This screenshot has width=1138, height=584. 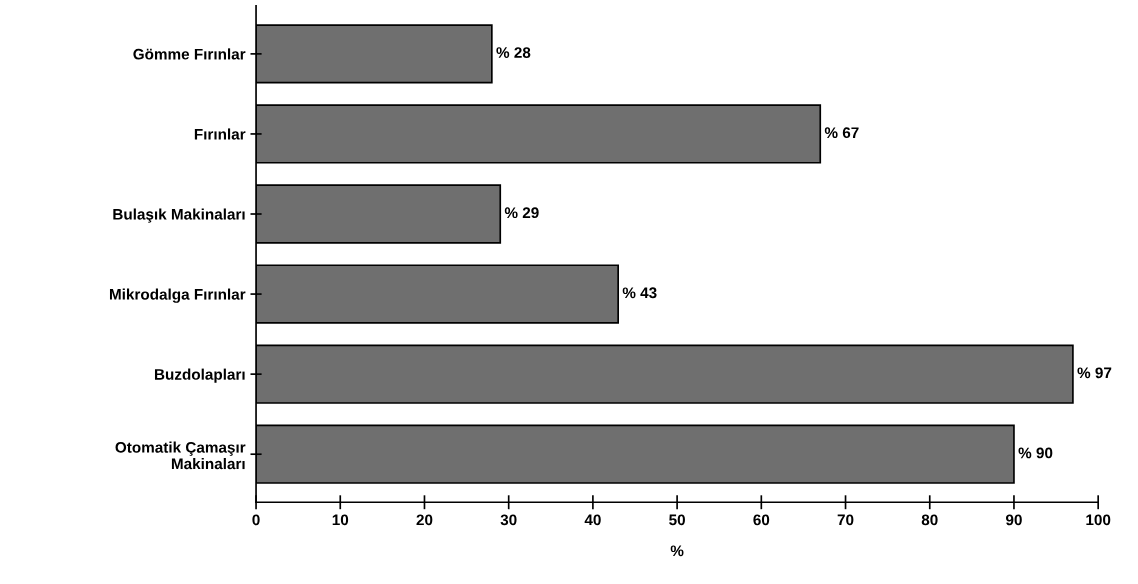 What do you see at coordinates (189, 54) in the screenshot?
I see `y-tick-label: Gömme Fırınlar` at bounding box center [189, 54].